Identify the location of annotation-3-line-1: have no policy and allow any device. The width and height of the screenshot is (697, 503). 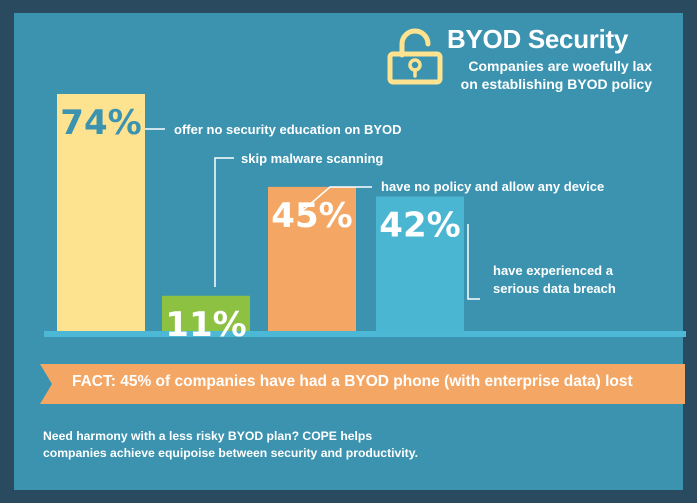
(492, 186).